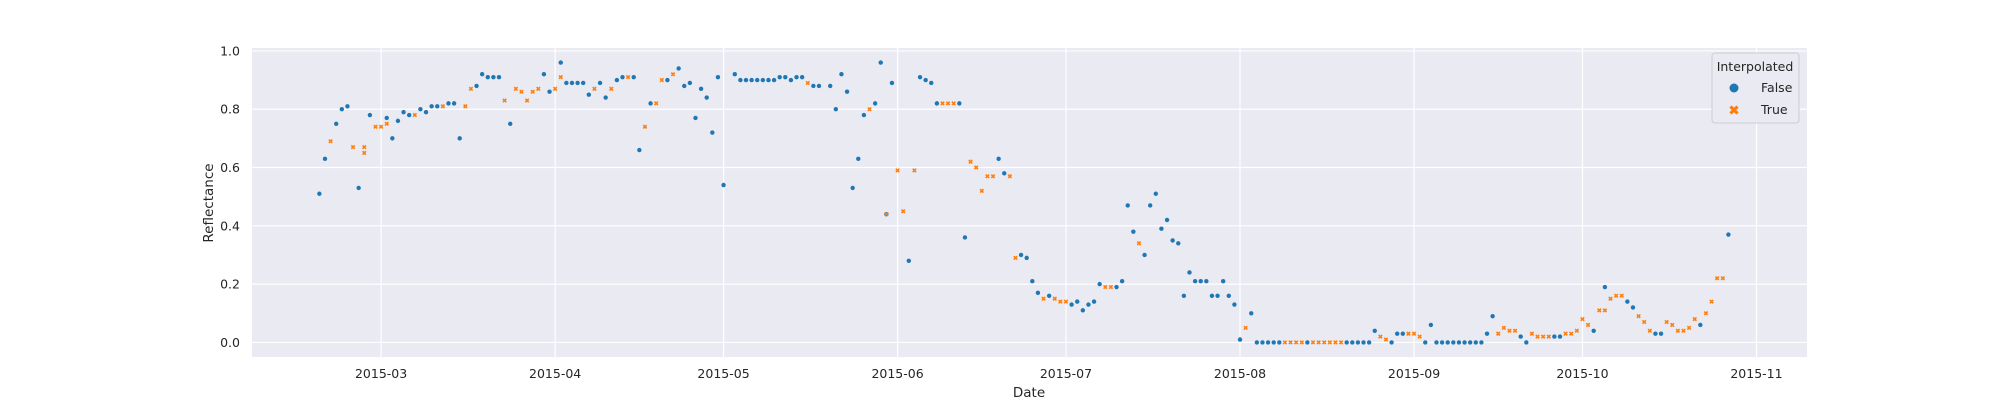 The height and width of the screenshot is (400, 2000). What do you see at coordinates (230, 167) in the screenshot?
I see `y-tick-label: 0.6` at bounding box center [230, 167].